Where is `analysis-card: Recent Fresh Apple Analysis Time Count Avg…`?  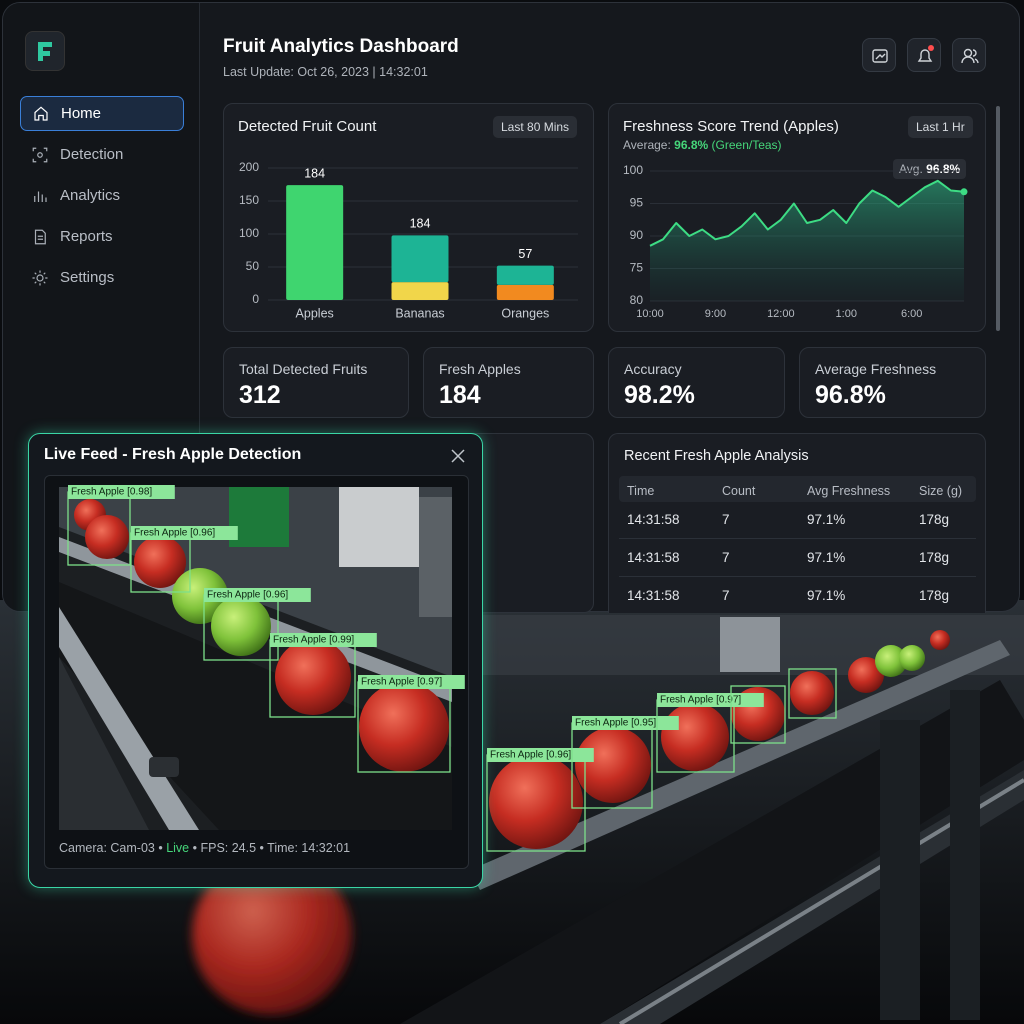 analysis-card: Recent Fresh Apple Analysis Time Count Avg… is located at coordinates (797, 523).